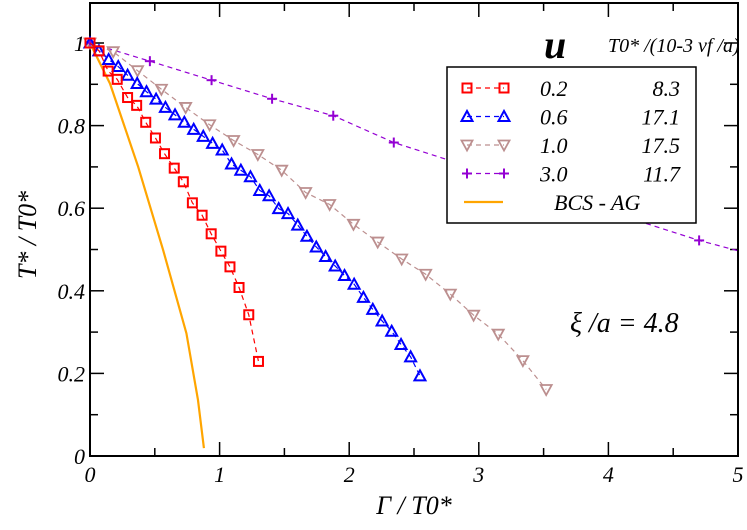 This screenshot has width=747, height=530. I want to click on legend-t0-value: 17.5, so click(661, 145).